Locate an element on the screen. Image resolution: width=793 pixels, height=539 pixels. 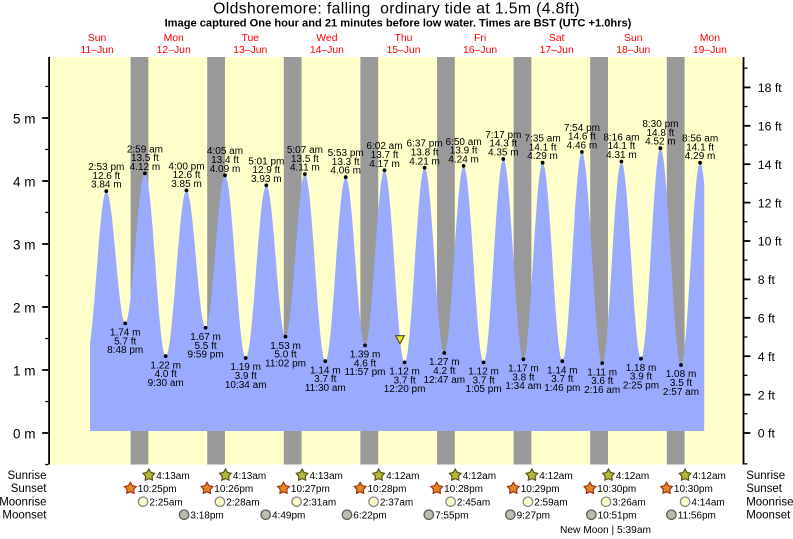
svg-text: 5:53 pm is located at coordinates (346, 153).